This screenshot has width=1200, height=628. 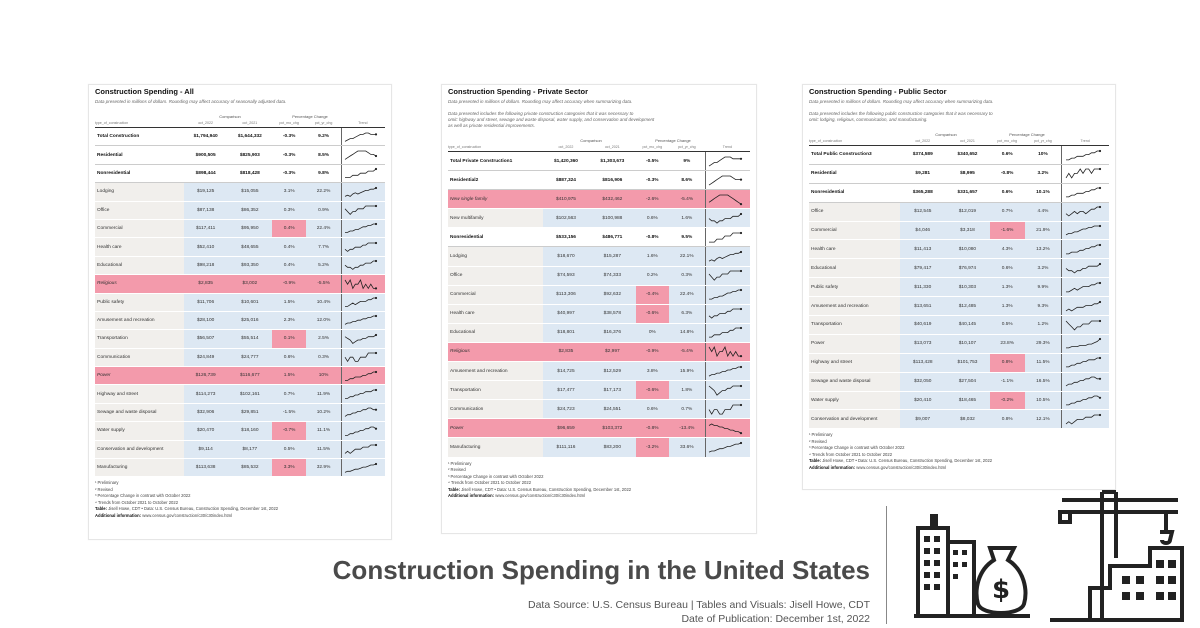 I want to click on value-oct-2022: $28,100, so click(x=205, y=320).